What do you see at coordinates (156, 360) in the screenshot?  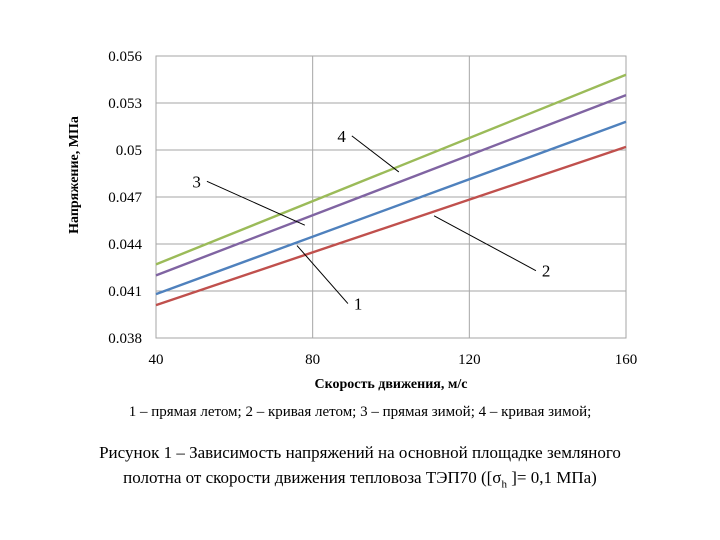 I see `x-tick-label: 40` at bounding box center [156, 360].